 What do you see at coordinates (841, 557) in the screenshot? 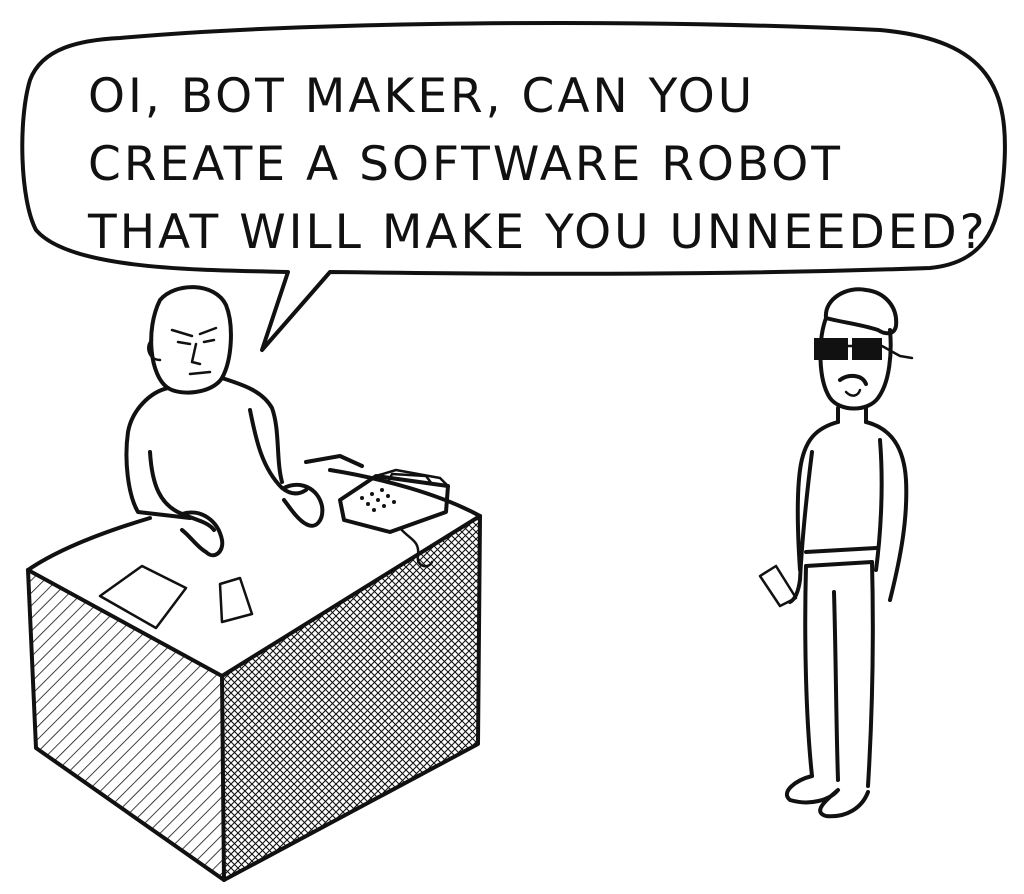
I see `visitor-belt` at bounding box center [841, 557].